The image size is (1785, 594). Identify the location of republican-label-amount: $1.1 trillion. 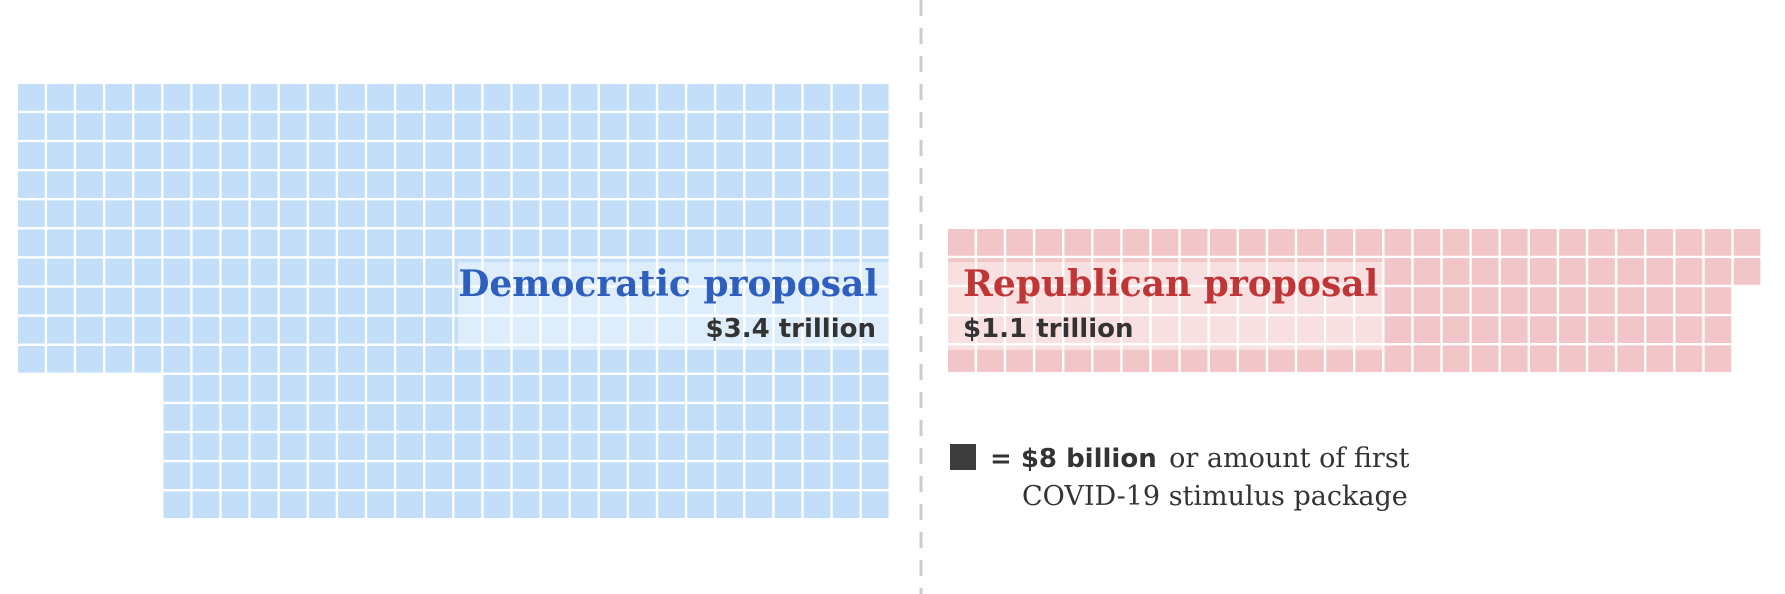
(1048, 329).